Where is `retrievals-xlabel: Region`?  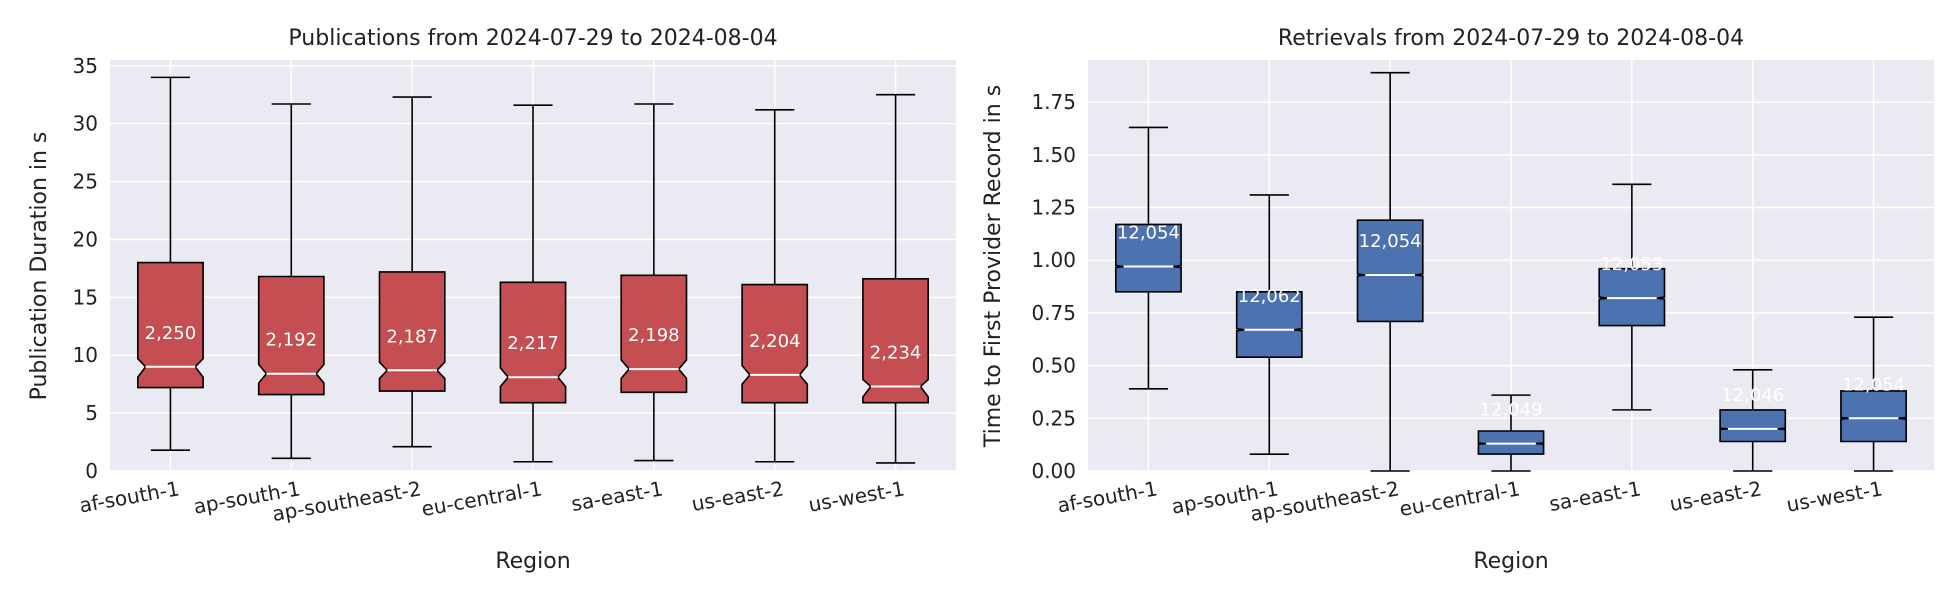
retrievals-xlabel: Region is located at coordinates (1510, 561).